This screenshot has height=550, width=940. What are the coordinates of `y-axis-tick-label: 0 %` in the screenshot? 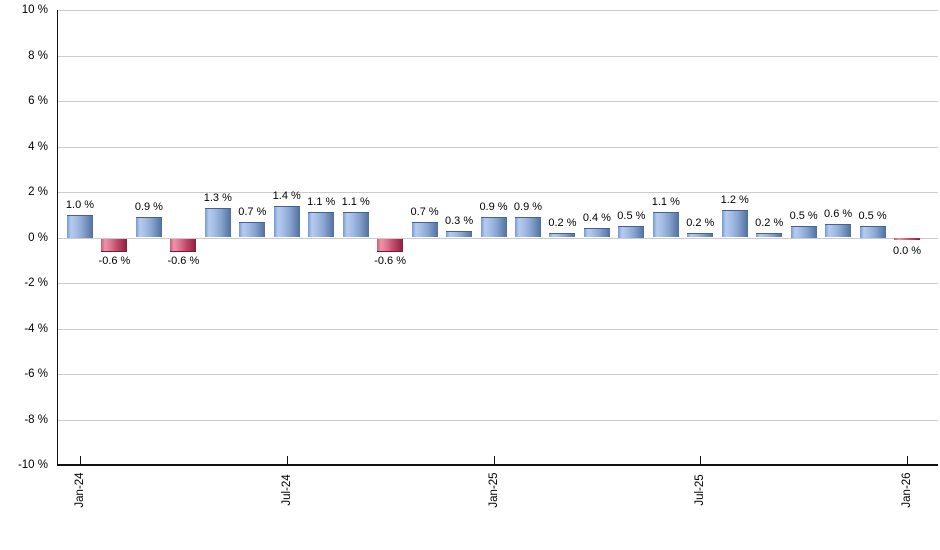 It's located at (38, 237).